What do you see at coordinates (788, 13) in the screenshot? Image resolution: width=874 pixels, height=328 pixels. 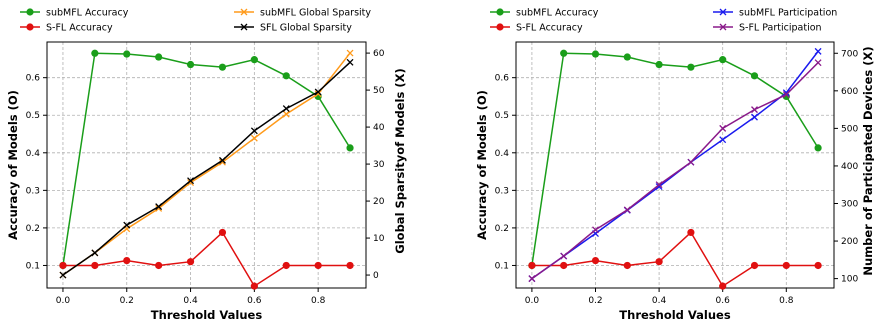 I see `legend-label: subMFL Participation` at bounding box center [788, 13].